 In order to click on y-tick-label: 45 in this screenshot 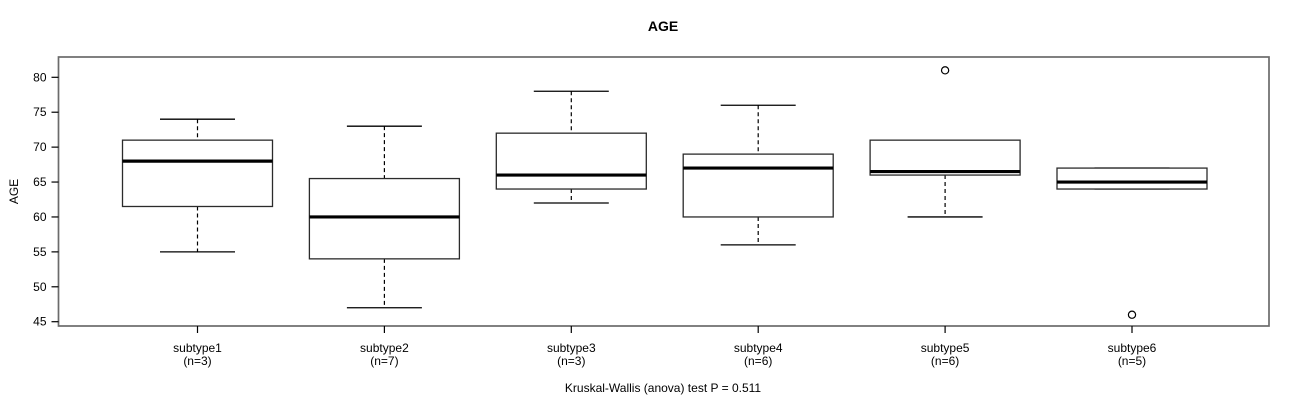, I will do `click(40, 322)`.